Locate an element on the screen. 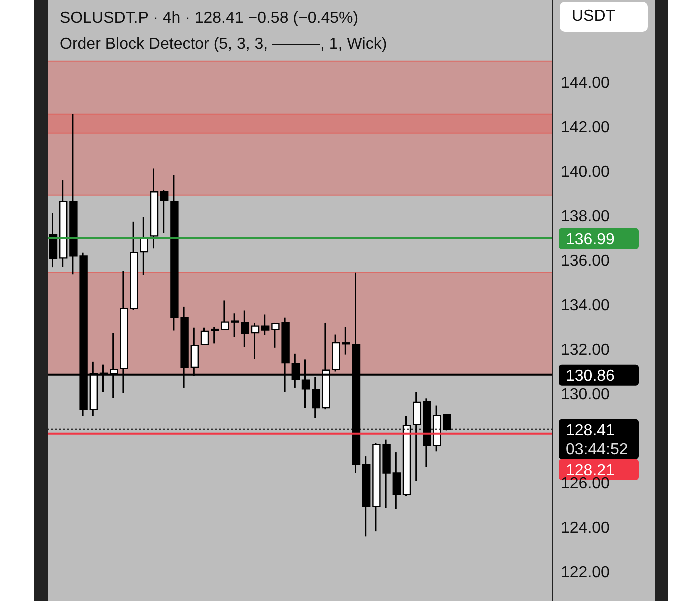 This screenshot has height=601, width=693. ref-line-label: 128.41 is located at coordinates (591, 431).